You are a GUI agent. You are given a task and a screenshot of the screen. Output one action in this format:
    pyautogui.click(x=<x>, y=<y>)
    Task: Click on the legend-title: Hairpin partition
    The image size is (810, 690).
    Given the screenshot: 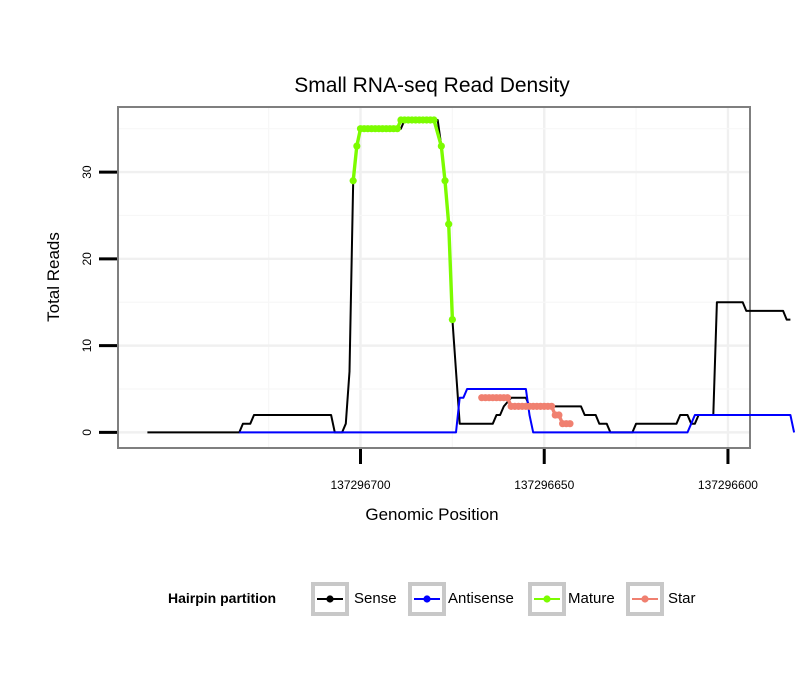 What is the action you would take?
    pyautogui.click(x=222, y=598)
    